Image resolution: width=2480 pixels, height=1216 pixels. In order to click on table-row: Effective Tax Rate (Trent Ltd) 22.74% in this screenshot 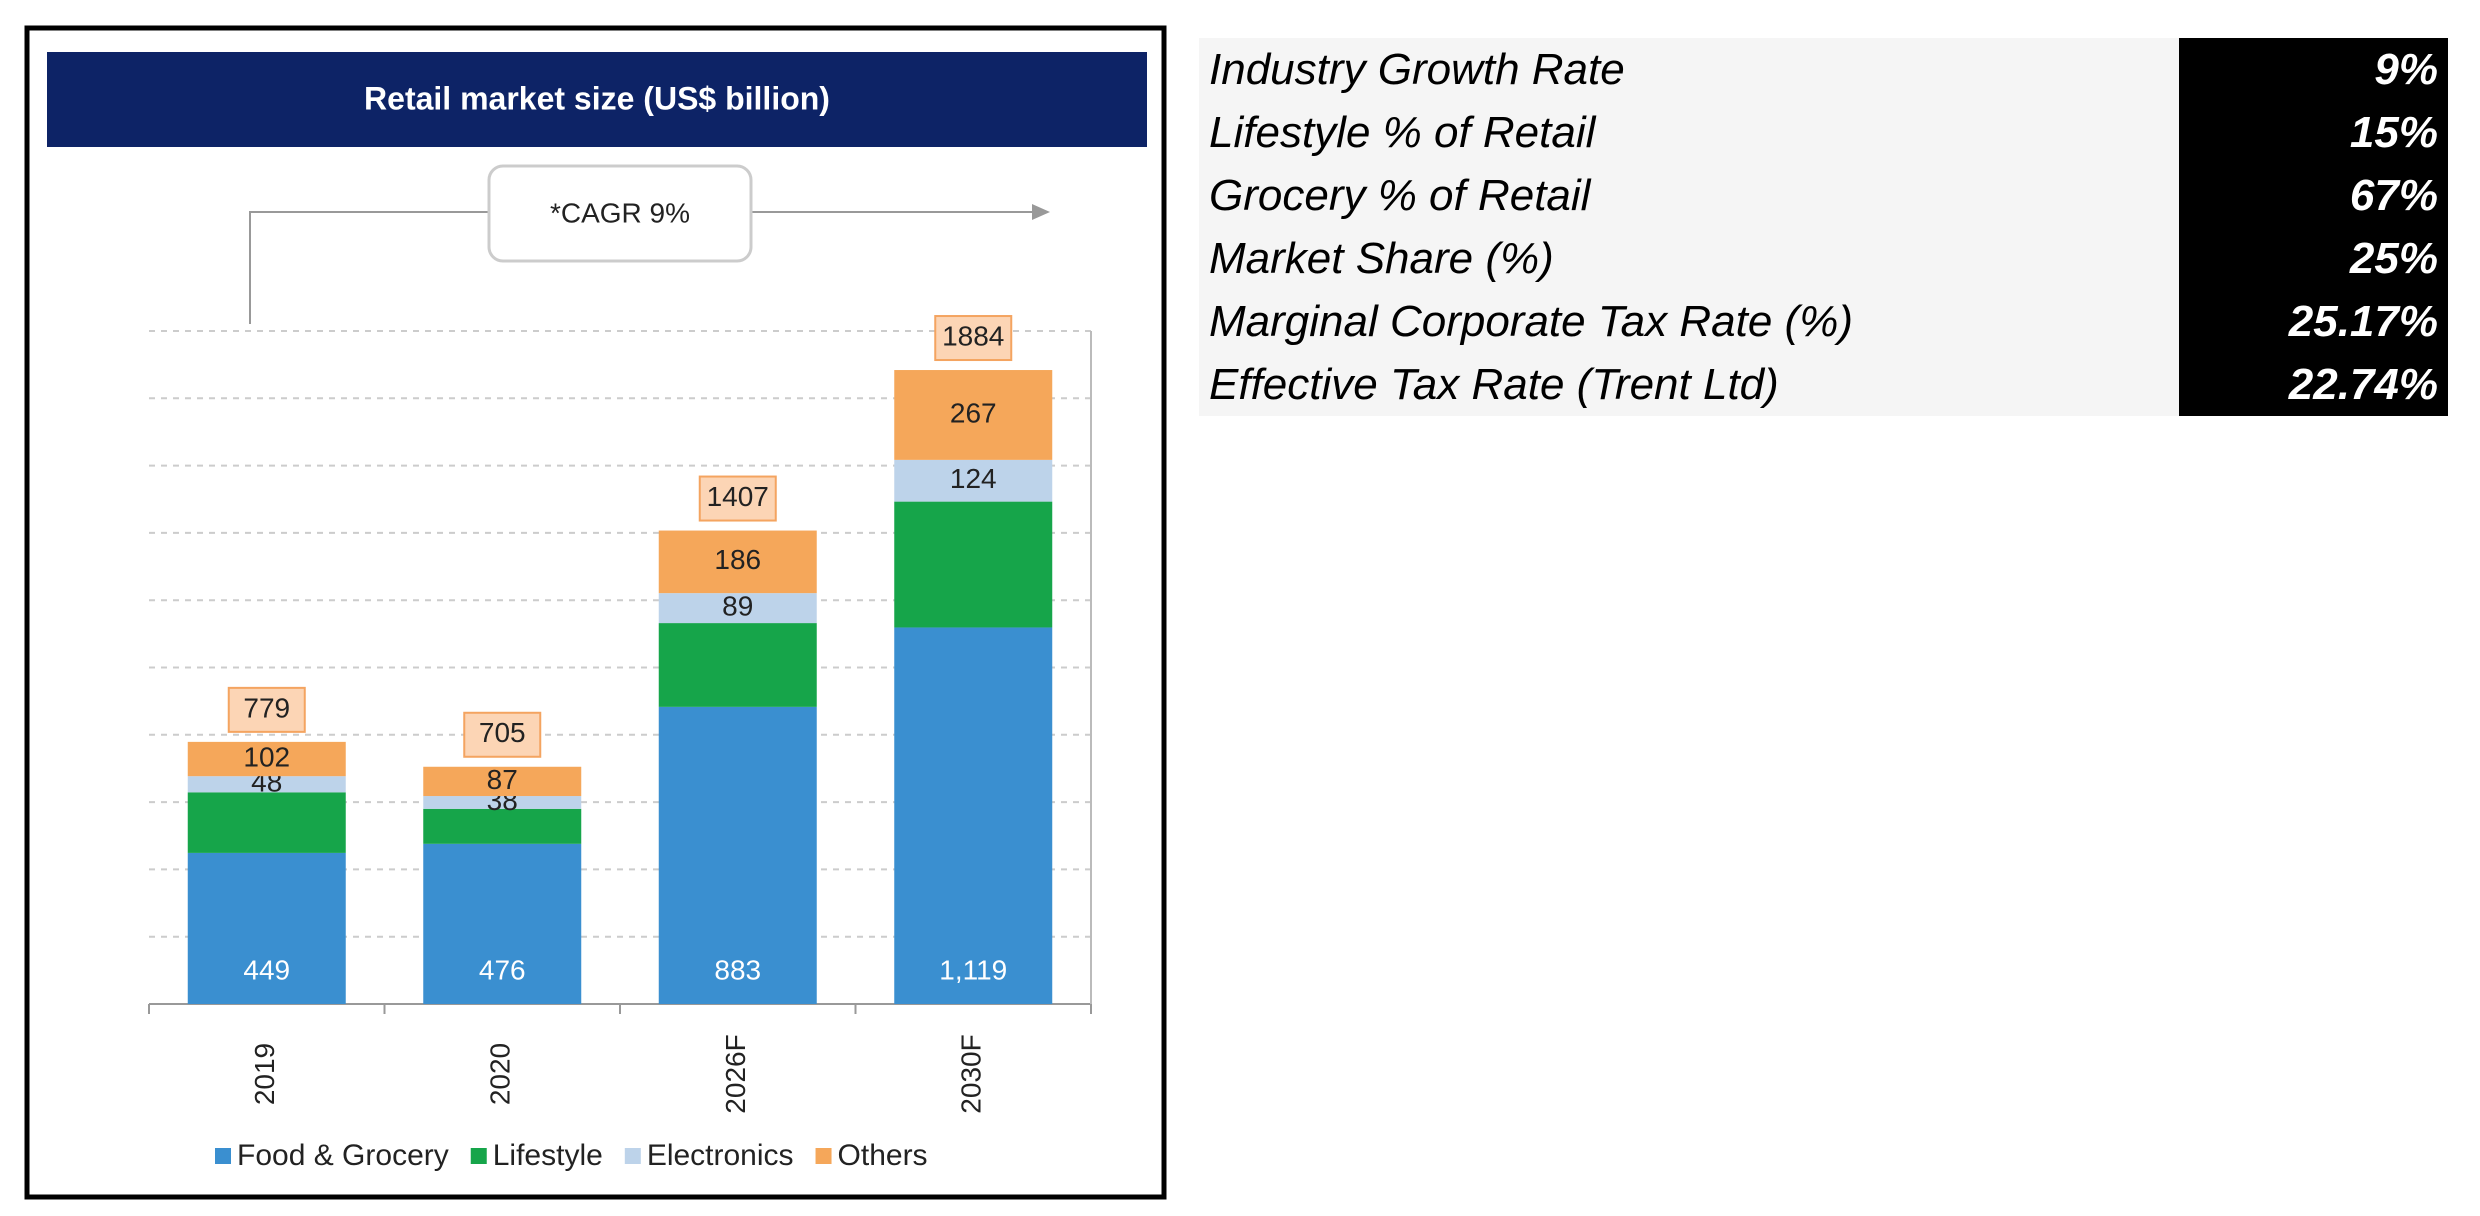, I will do `click(1823, 384)`.